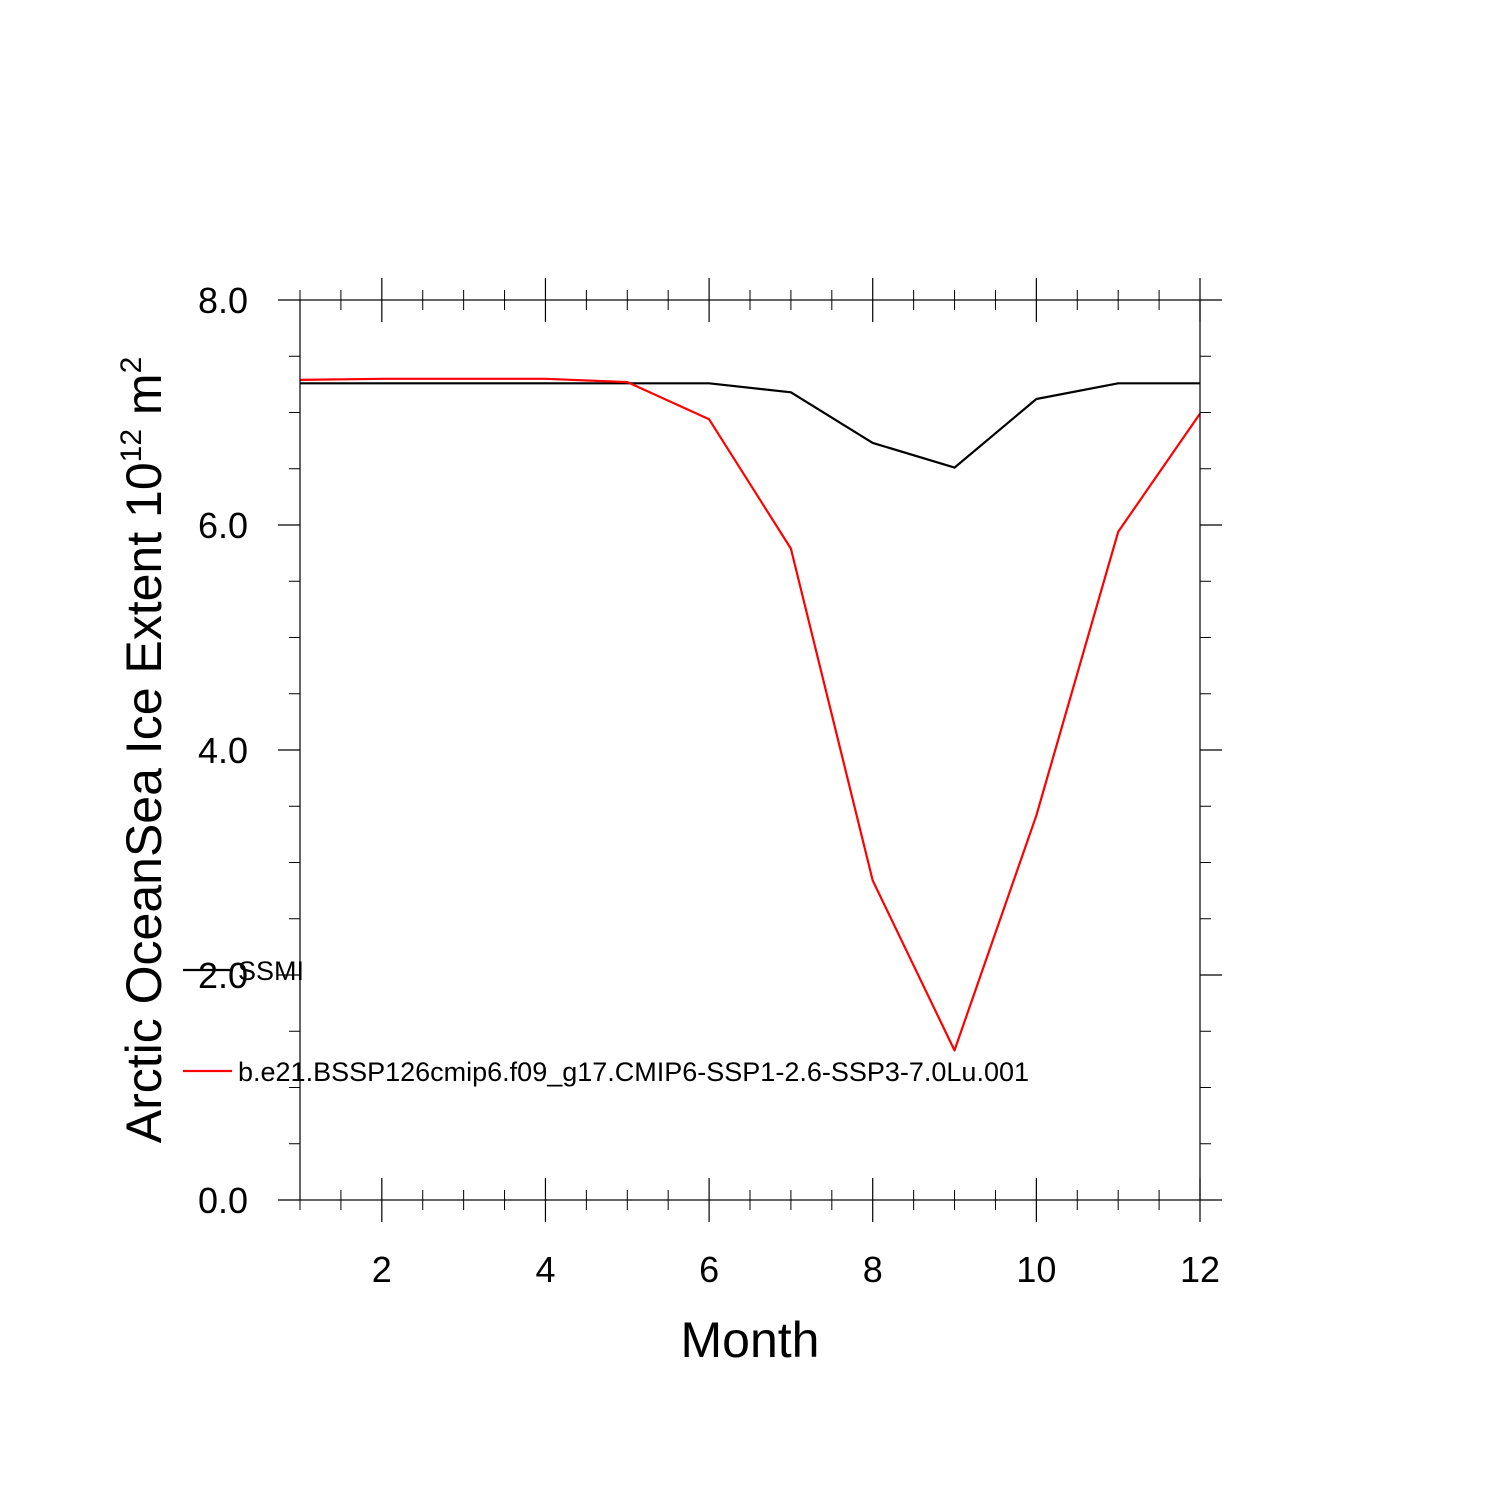 The height and width of the screenshot is (1500, 1500). Describe the element at coordinates (271, 971) in the screenshot. I see `legend-label-1: SSMI` at that location.